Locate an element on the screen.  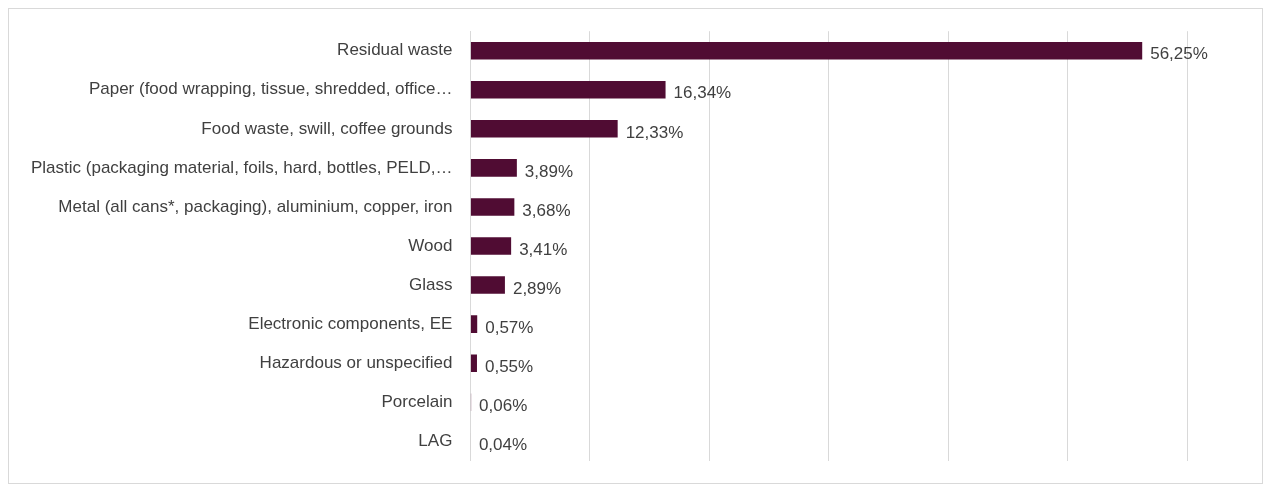
data-label: 0,06% is located at coordinates (503, 405).